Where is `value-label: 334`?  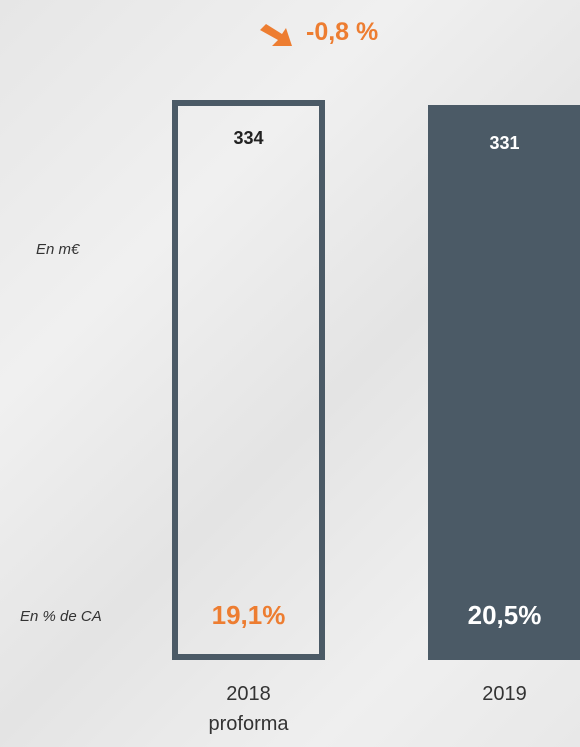 value-label: 334 is located at coordinates (248, 138).